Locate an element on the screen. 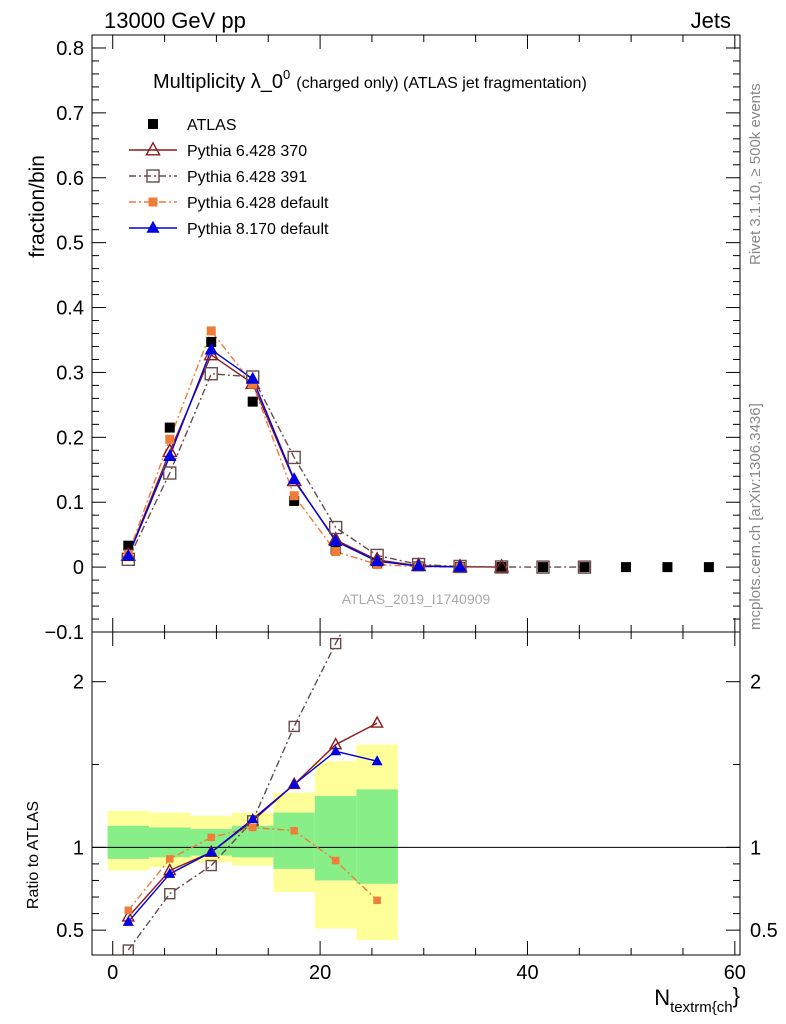 This screenshot has width=786, height=1024. ratio-y-tick-label-right: 2 is located at coordinates (755, 683).